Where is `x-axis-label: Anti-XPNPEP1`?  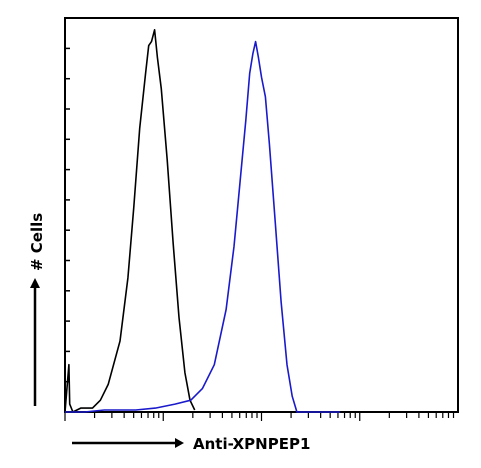
x-axis-label: Anti-XPNPEP1 is located at coordinates (251, 444).